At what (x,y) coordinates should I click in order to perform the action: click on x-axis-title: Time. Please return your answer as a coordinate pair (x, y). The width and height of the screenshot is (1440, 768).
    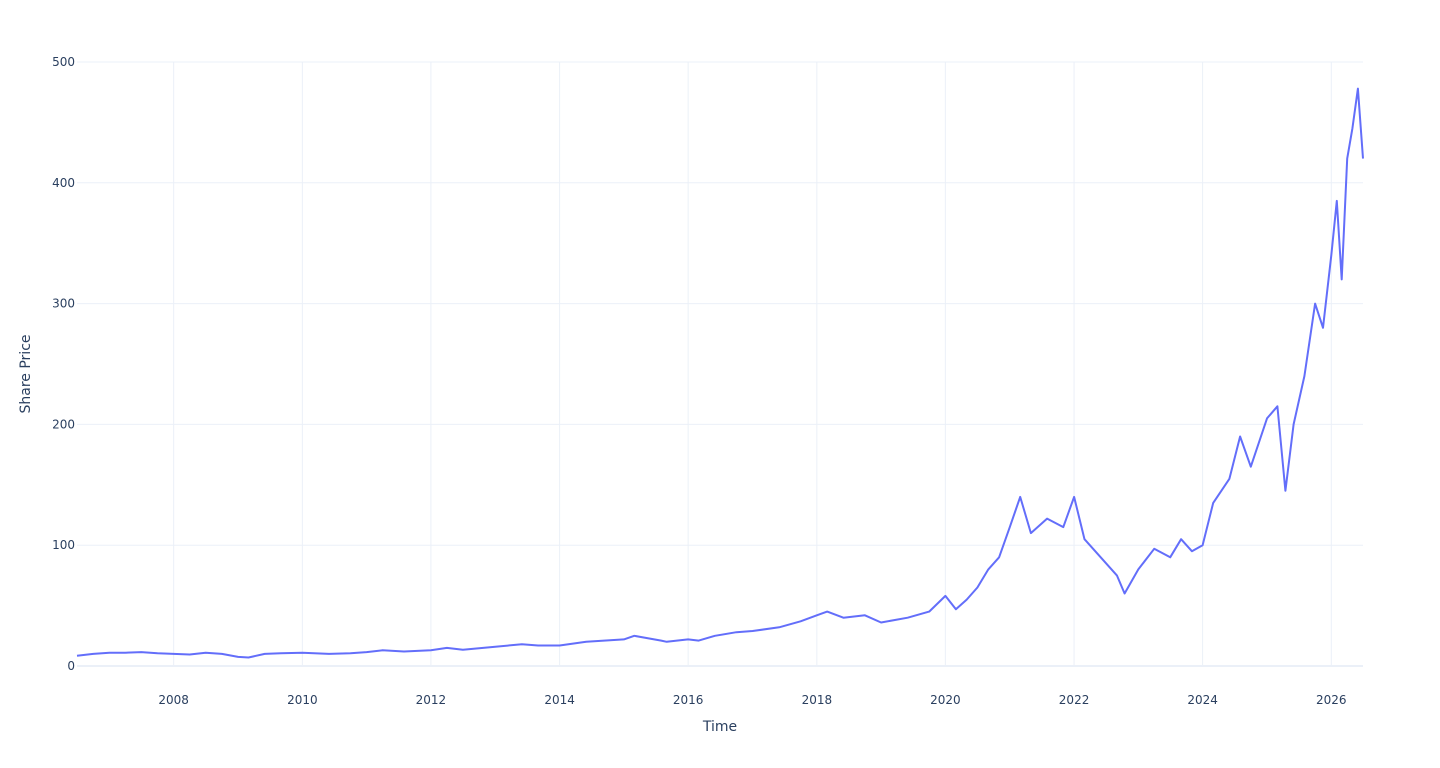
    Looking at the image, I should click on (719, 727).